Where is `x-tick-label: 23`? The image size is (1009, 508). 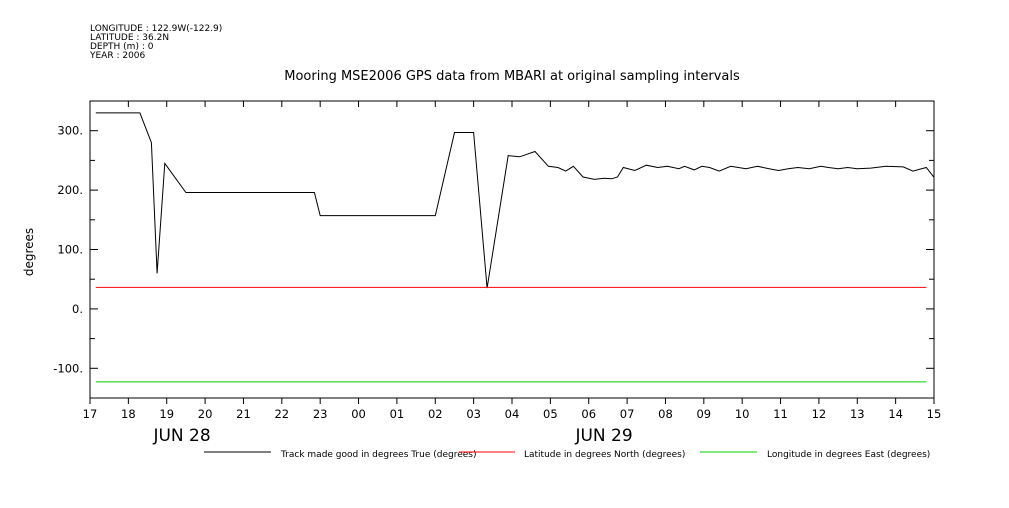 x-tick-label: 23 is located at coordinates (320, 414).